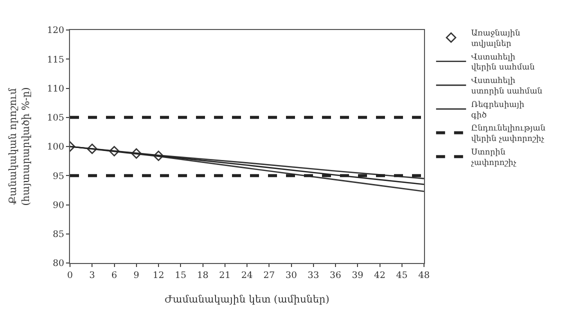 The width and height of the screenshot is (563, 315). Describe the element at coordinates (292, 275) in the screenshot. I see `x-tick-label: 30` at that location.